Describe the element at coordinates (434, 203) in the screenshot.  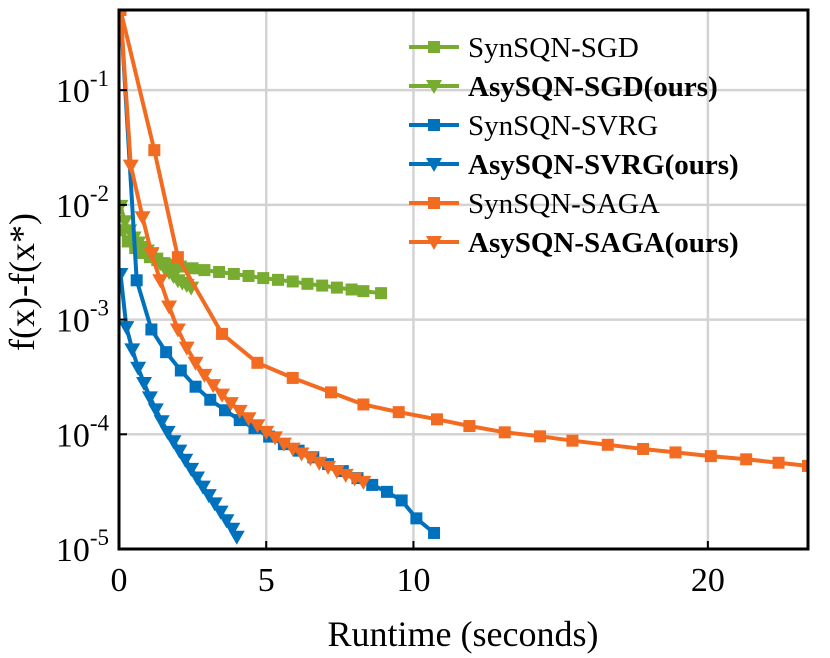
I see `legend-marker-synsqn-saga` at that location.